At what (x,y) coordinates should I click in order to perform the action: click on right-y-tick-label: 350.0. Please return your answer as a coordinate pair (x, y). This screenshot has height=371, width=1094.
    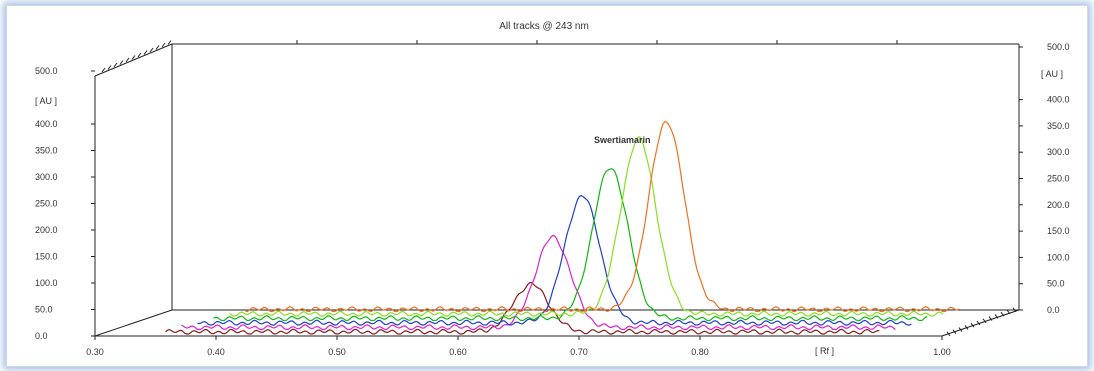
    Looking at the image, I should click on (1058, 126).